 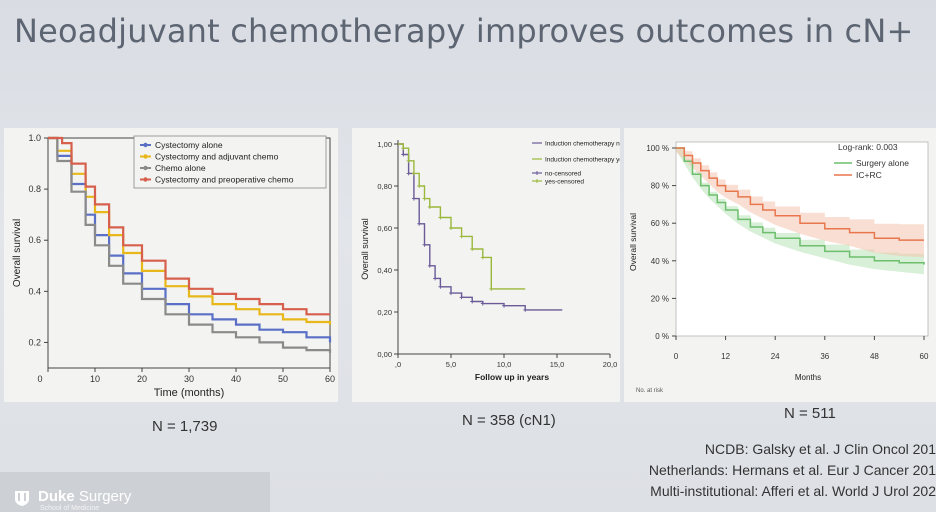 I want to click on n-label-ncdb: N = 1,739, so click(x=185, y=426).